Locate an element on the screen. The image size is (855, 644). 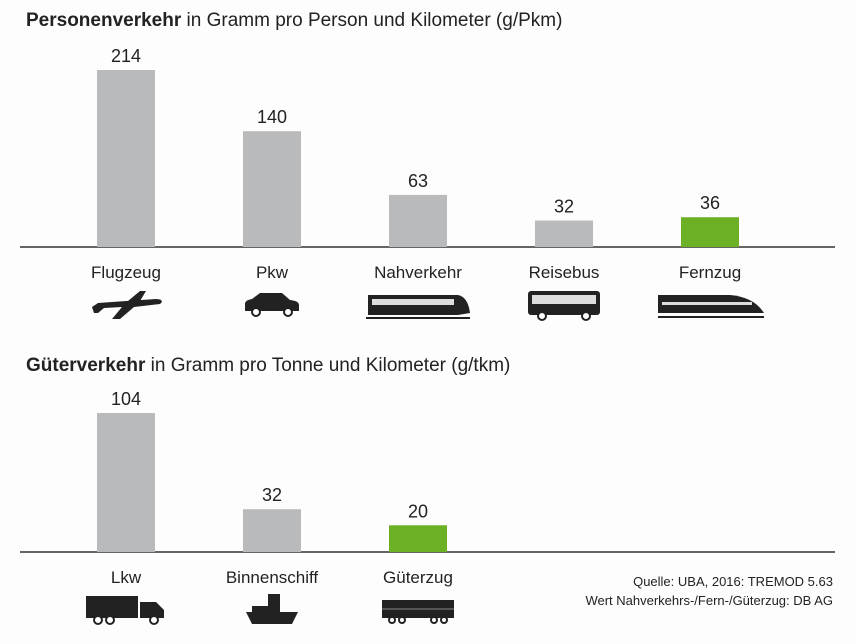
data-label: 63 is located at coordinates (418, 181).